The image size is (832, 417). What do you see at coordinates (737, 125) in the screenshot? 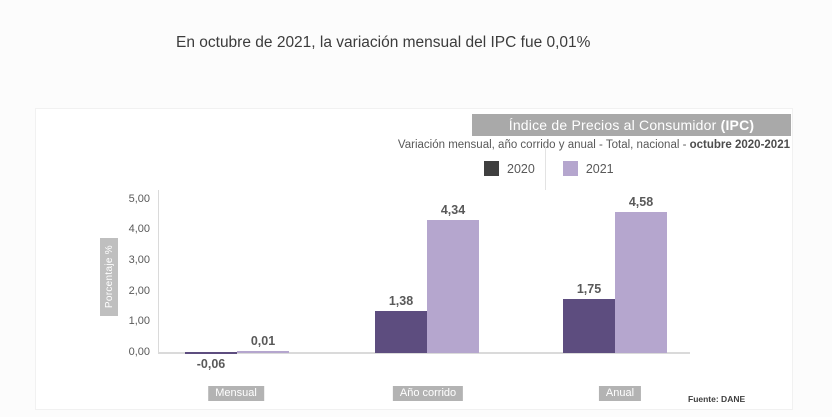
I see `chart-title-bold: (IPC)` at bounding box center [737, 125].